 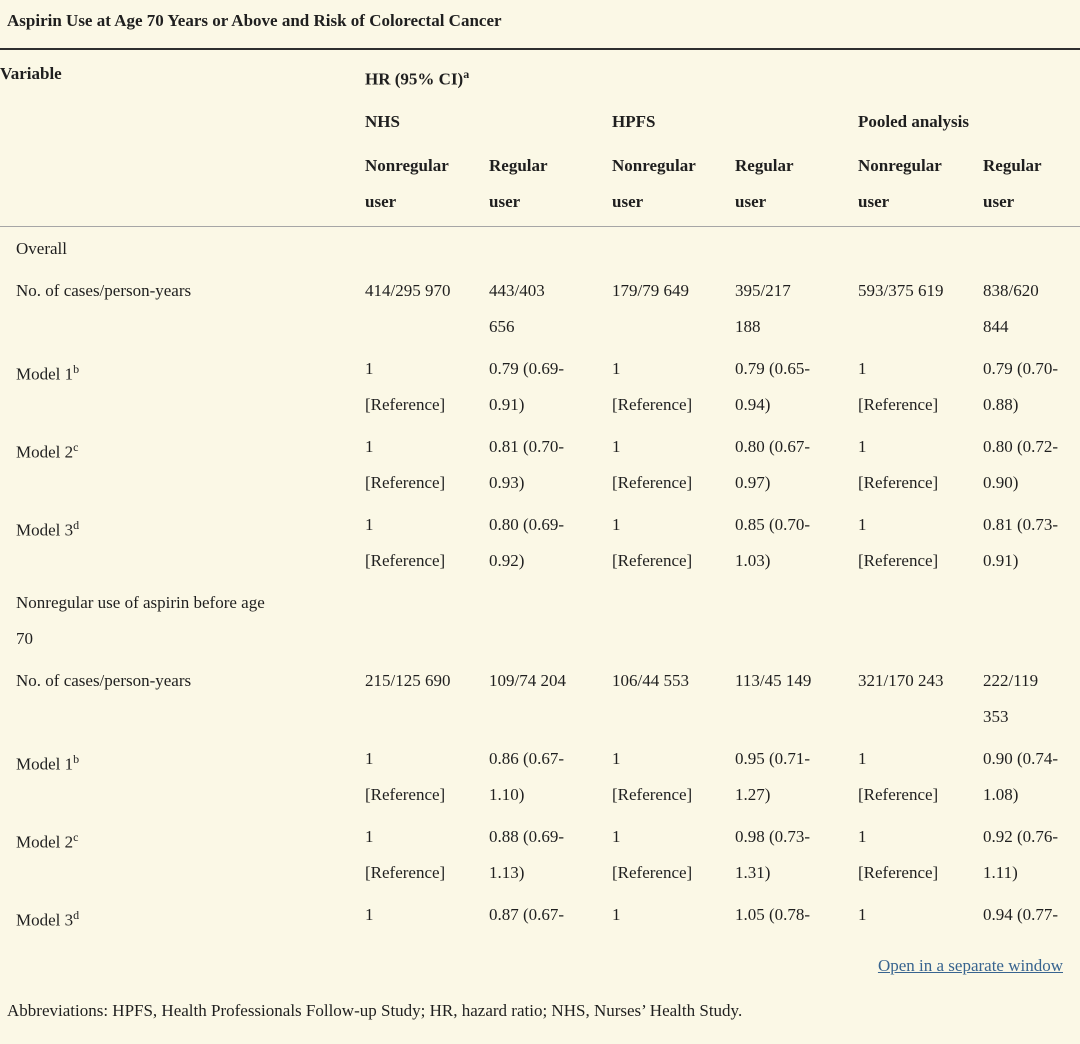 What do you see at coordinates (502, 326) in the screenshot?
I see `data-cell-line: 656` at bounding box center [502, 326].